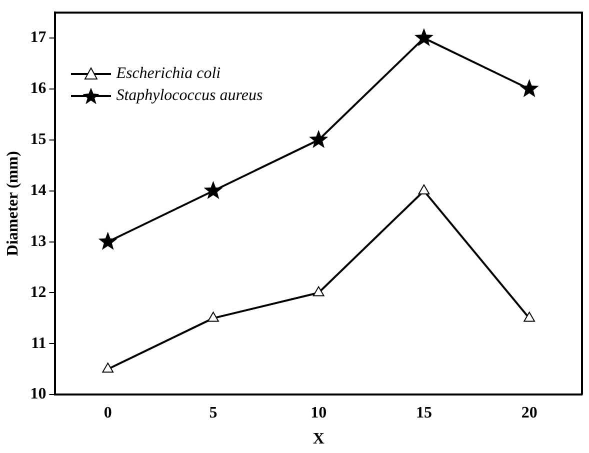  What do you see at coordinates (13, 203) in the screenshot?
I see `y-axis-title: Diameter (mm)` at bounding box center [13, 203].